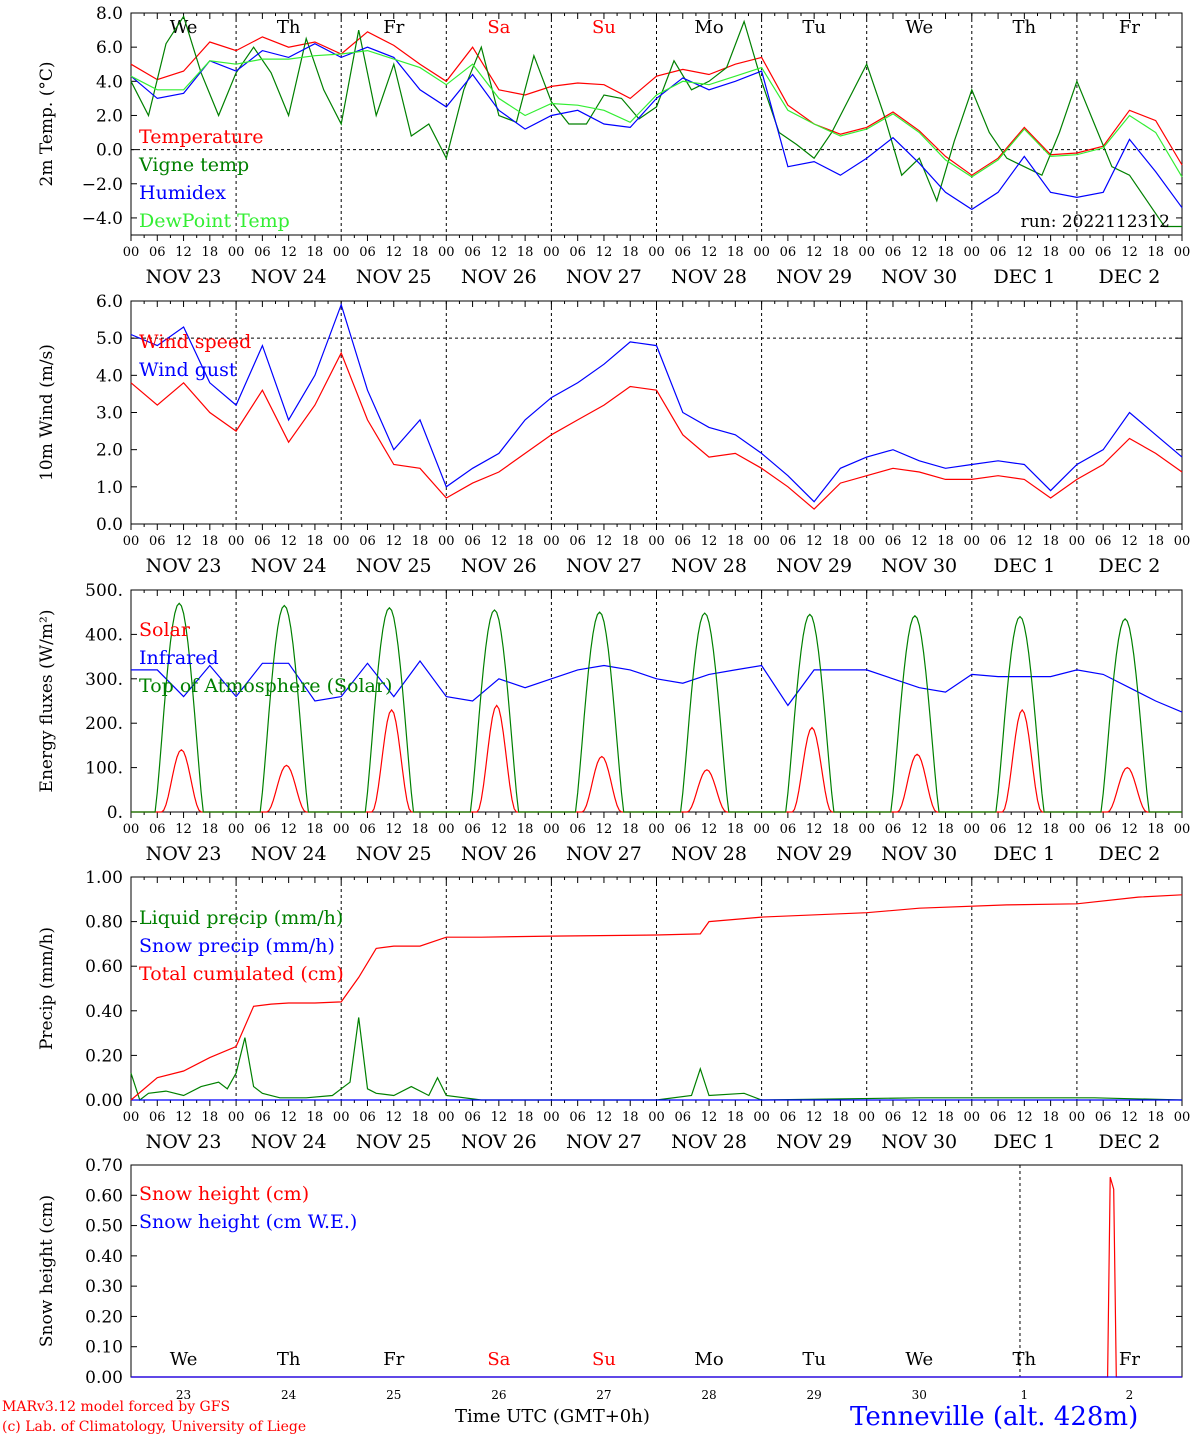 Image resolution: width=1194 pixels, height=1440 pixels. Describe the element at coordinates (814, 1395) in the screenshot. I see `day-number: 29` at that location.